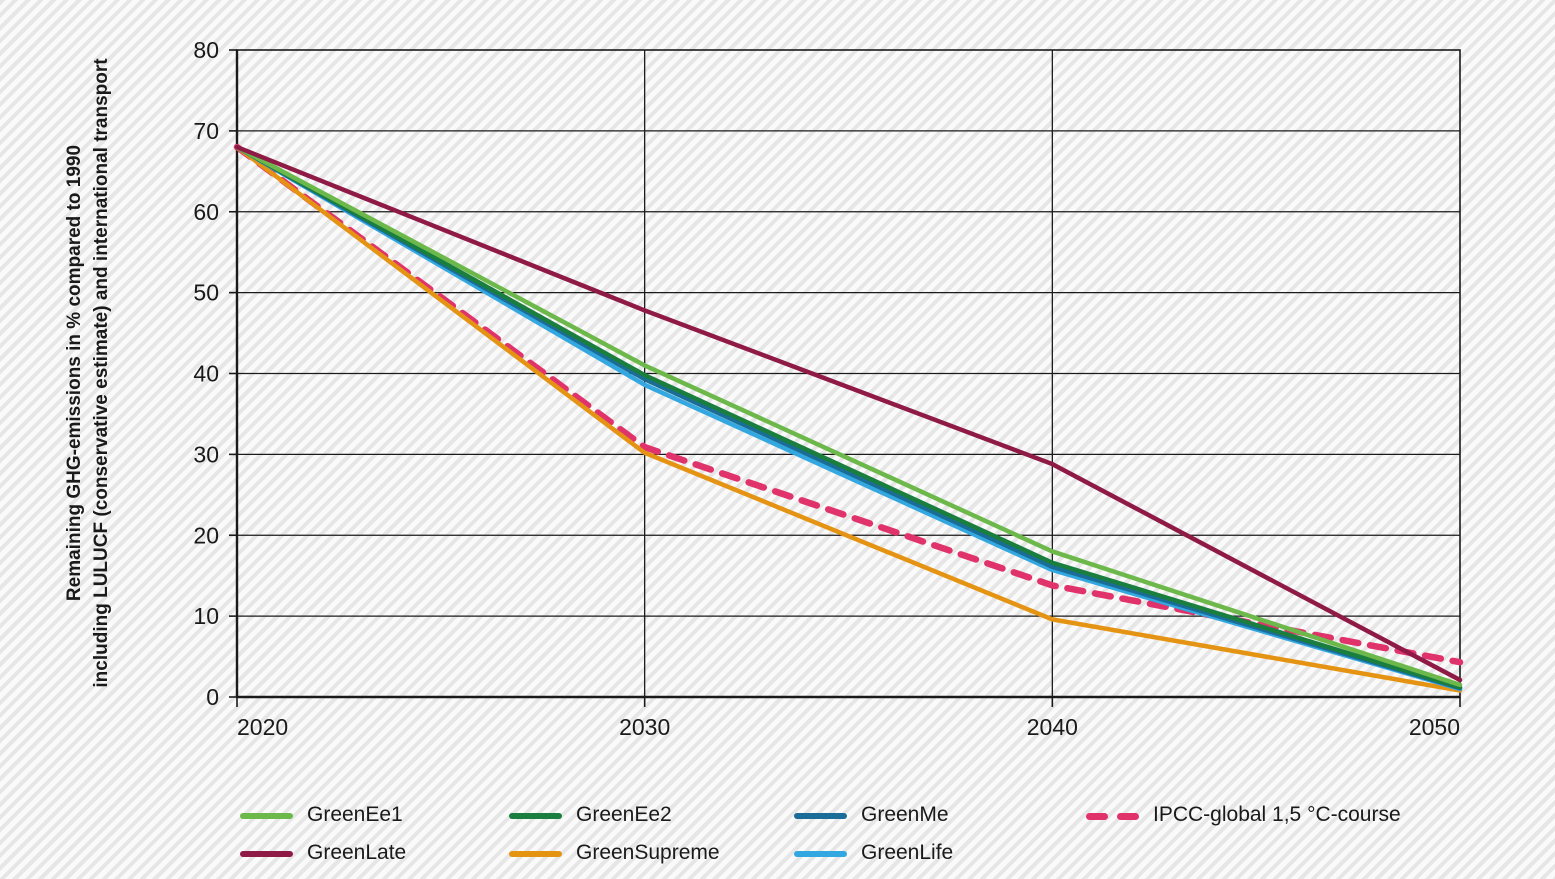 Image resolution: width=1555 pixels, height=879 pixels. What do you see at coordinates (206, 374) in the screenshot?
I see `y-tick-label-40: 40` at bounding box center [206, 374].